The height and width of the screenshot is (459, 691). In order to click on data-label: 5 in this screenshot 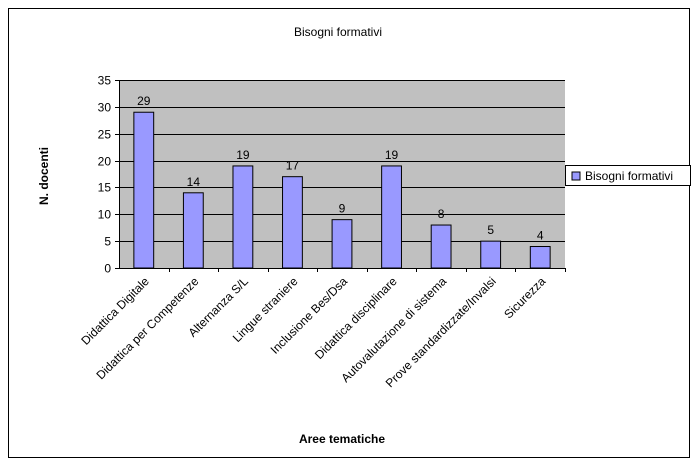, I will do `click(490, 230)`.